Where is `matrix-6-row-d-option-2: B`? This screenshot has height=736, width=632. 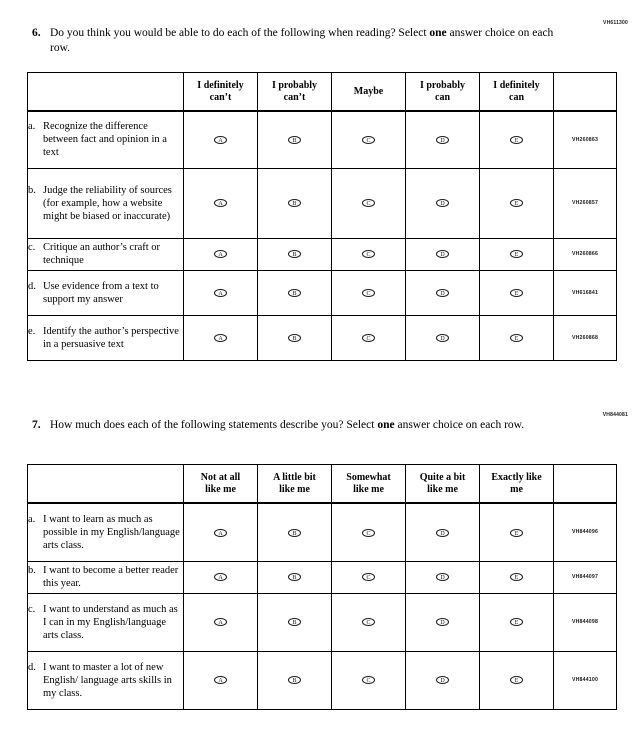 matrix-6-row-d-option-2: B is located at coordinates (294, 292).